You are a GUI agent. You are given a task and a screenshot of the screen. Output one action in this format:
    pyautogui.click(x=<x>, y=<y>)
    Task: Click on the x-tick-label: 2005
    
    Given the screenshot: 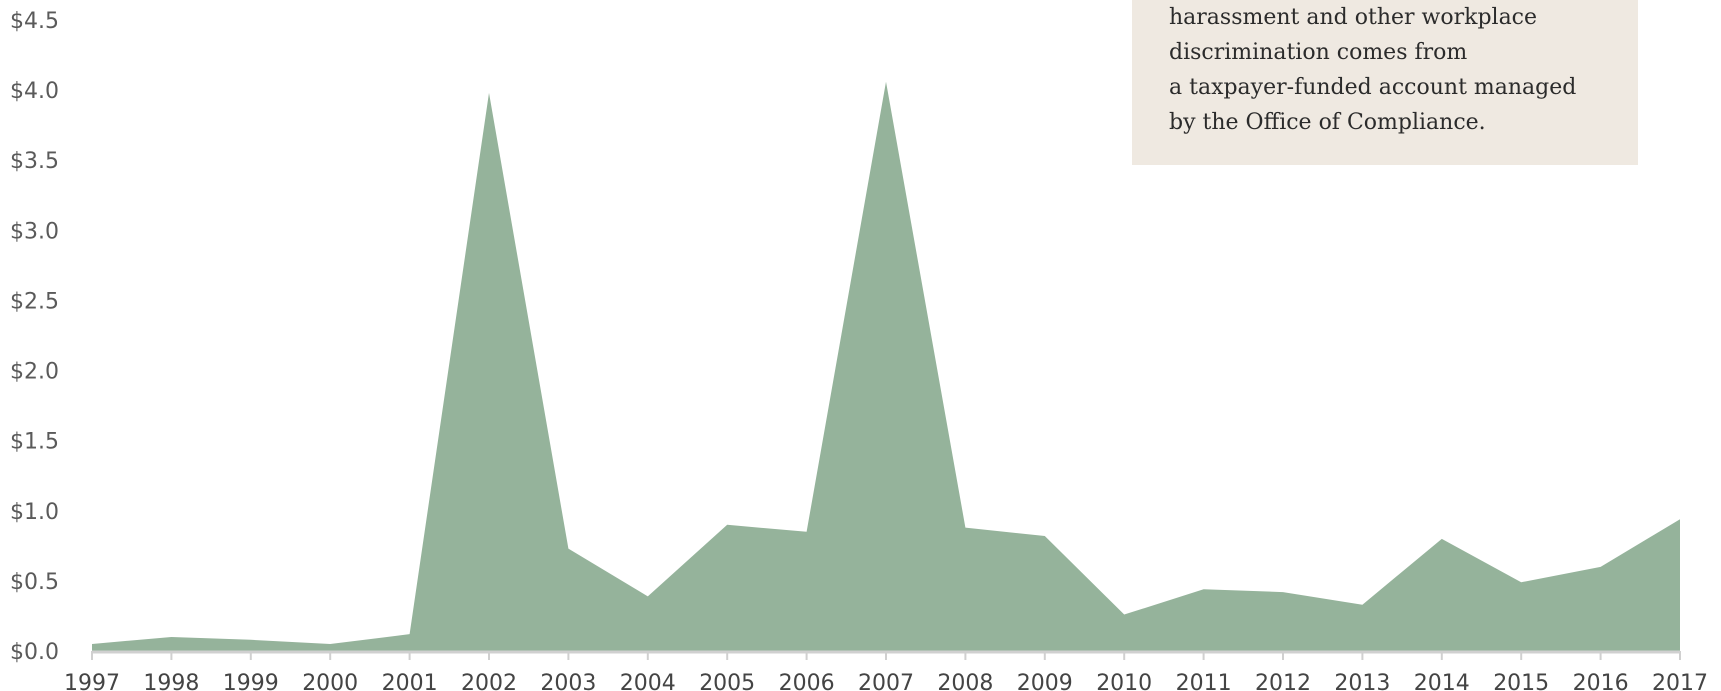 What is the action you would take?
    pyautogui.click(x=727, y=681)
    